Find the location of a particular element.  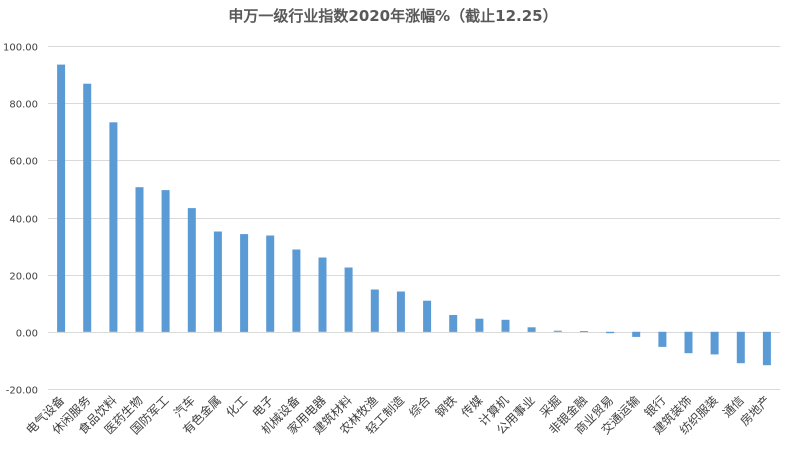

y-axis-ticks: 100.00 80.00 60.00 40.00 20.00 0.00 -20.00 is located at coordinates (20, 220).